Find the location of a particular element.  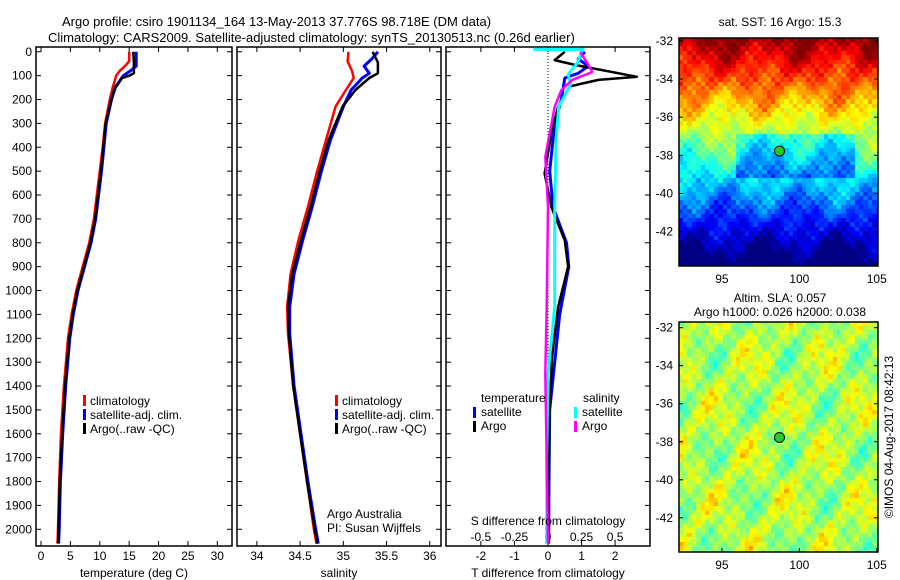

y-tick-label: 1100 is located at coordinates (19, 314).